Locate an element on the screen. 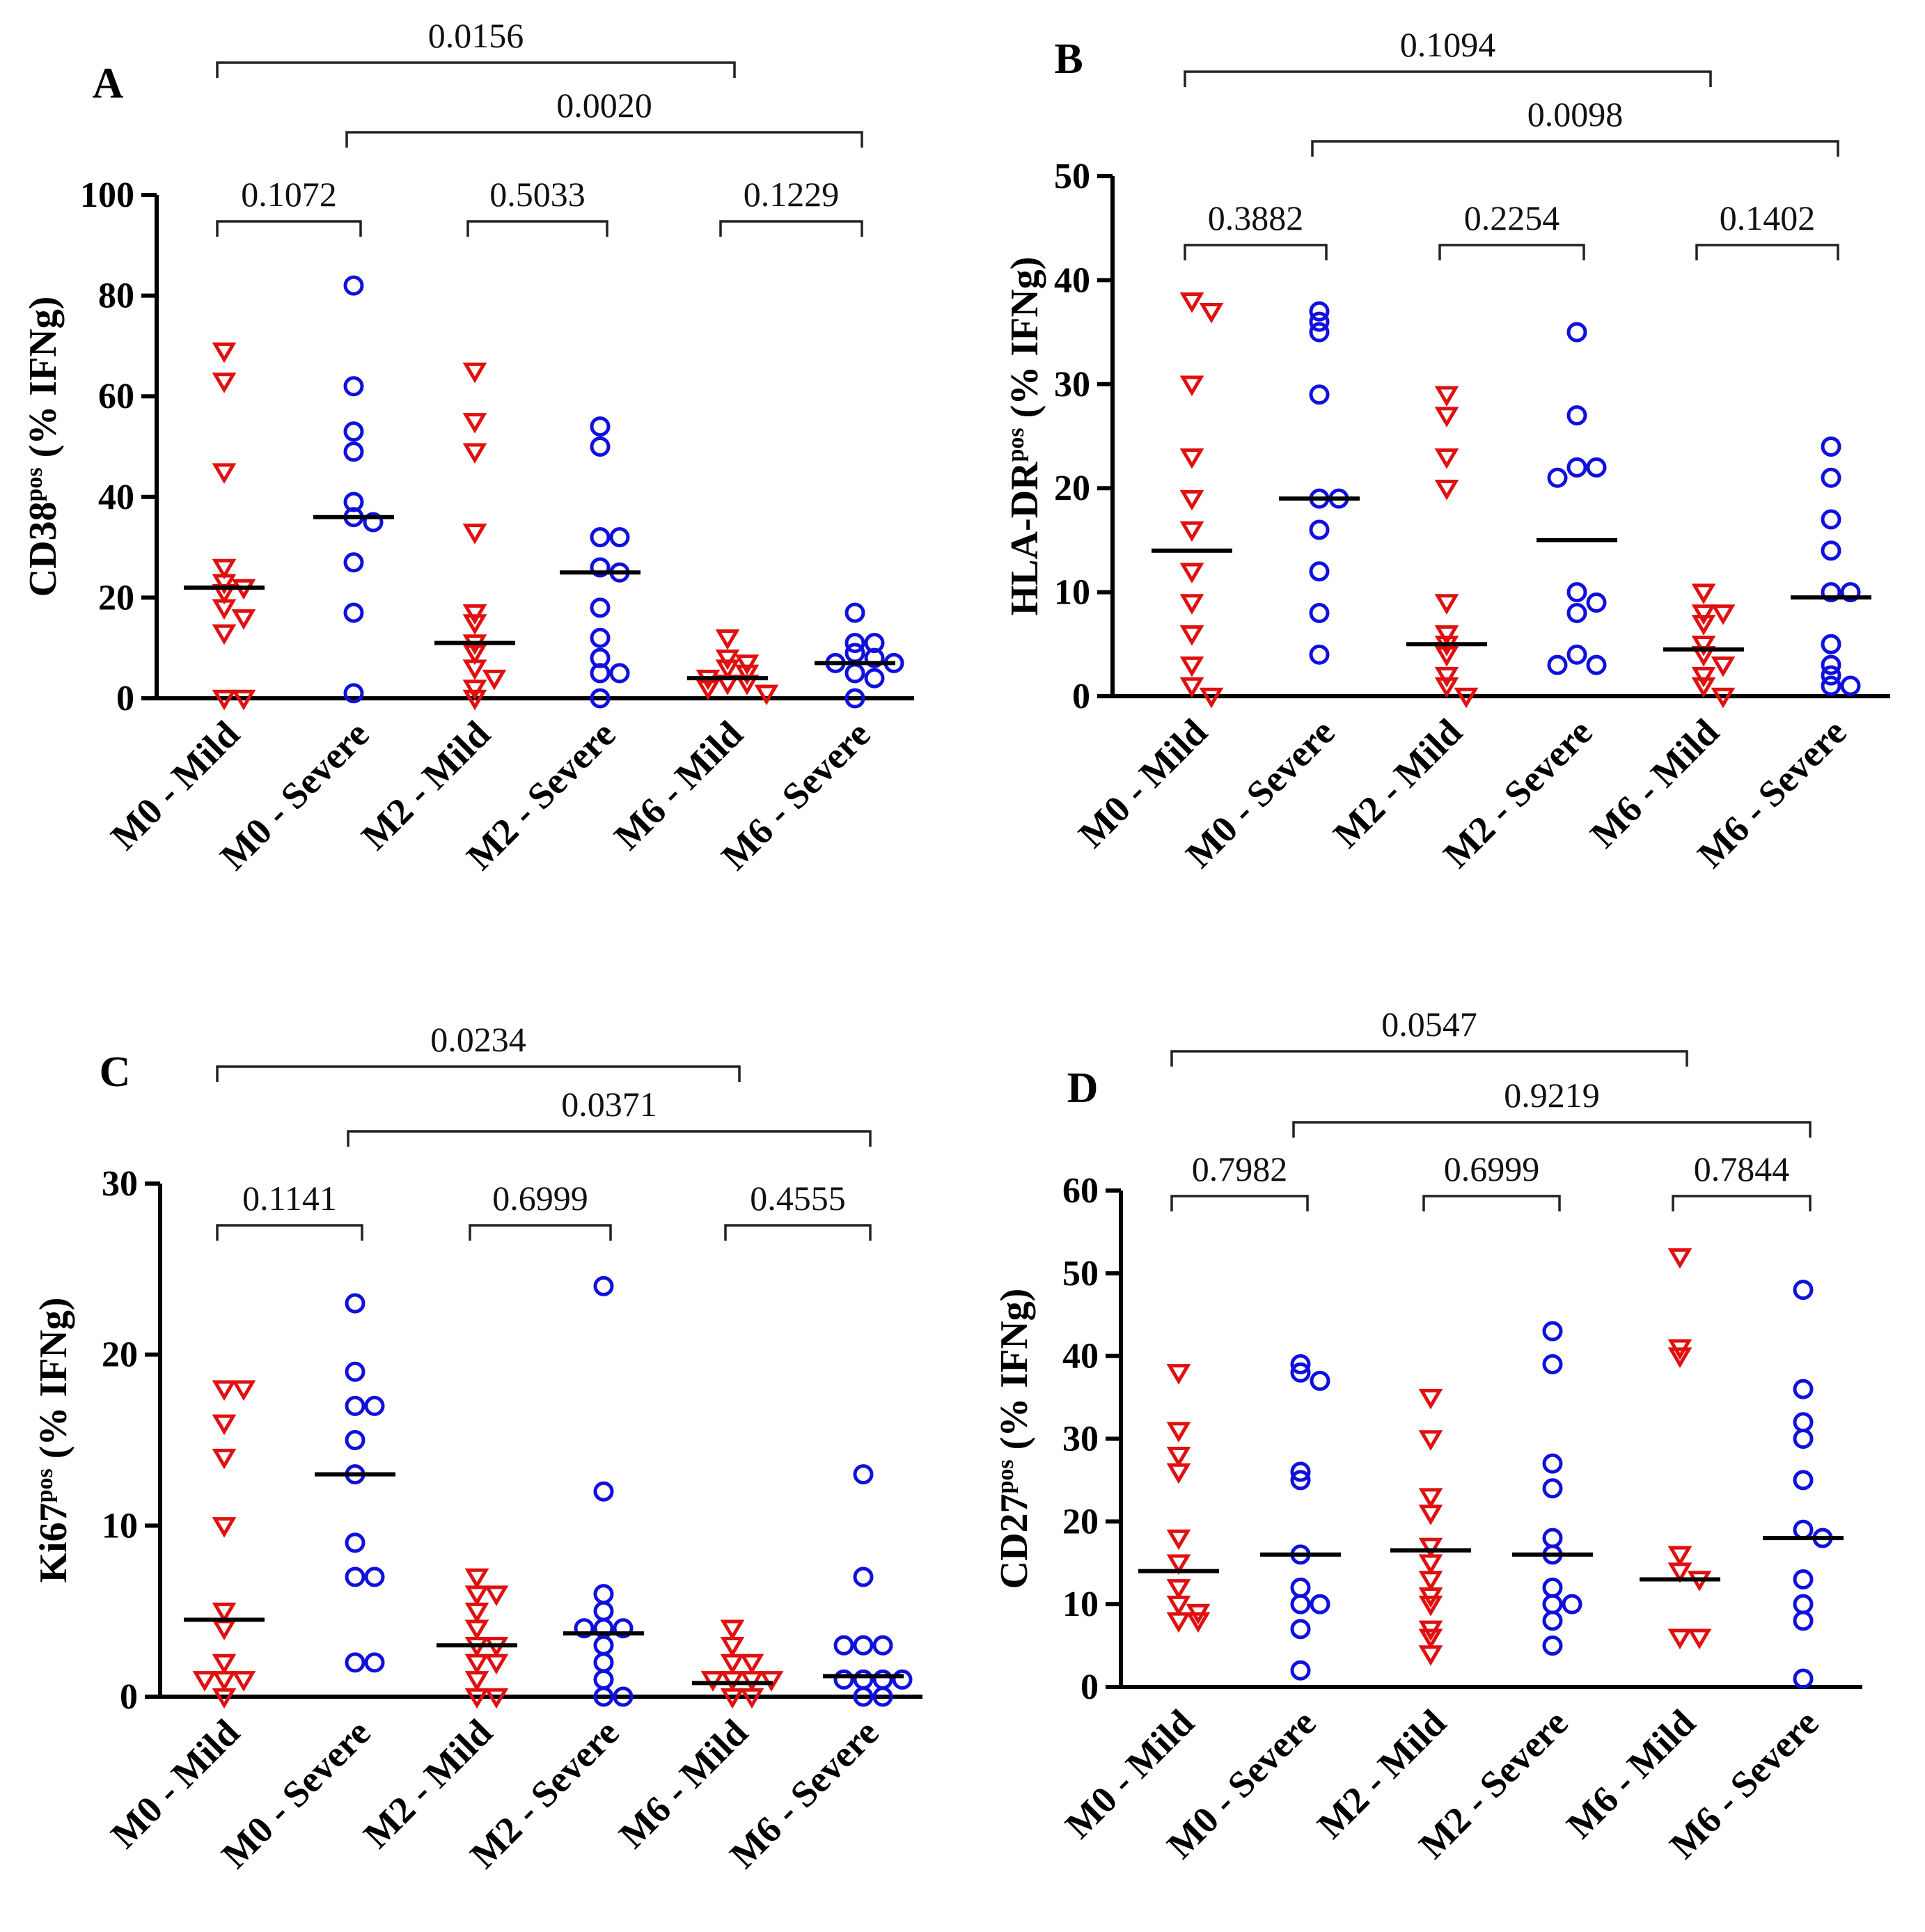 This screenshot has width=1925, height=1932. p-value-label: 0.1072 is located at coordinates (289, 194).